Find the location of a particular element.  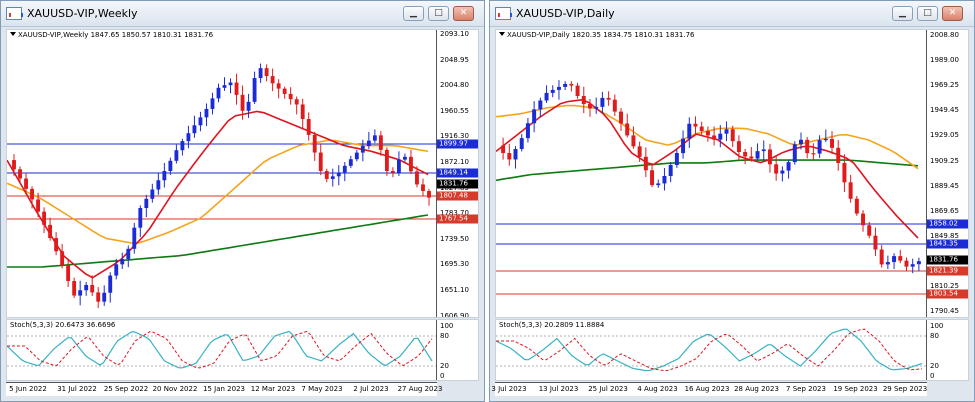

price-label: 1969.25 is located at coordinates (944, 85).